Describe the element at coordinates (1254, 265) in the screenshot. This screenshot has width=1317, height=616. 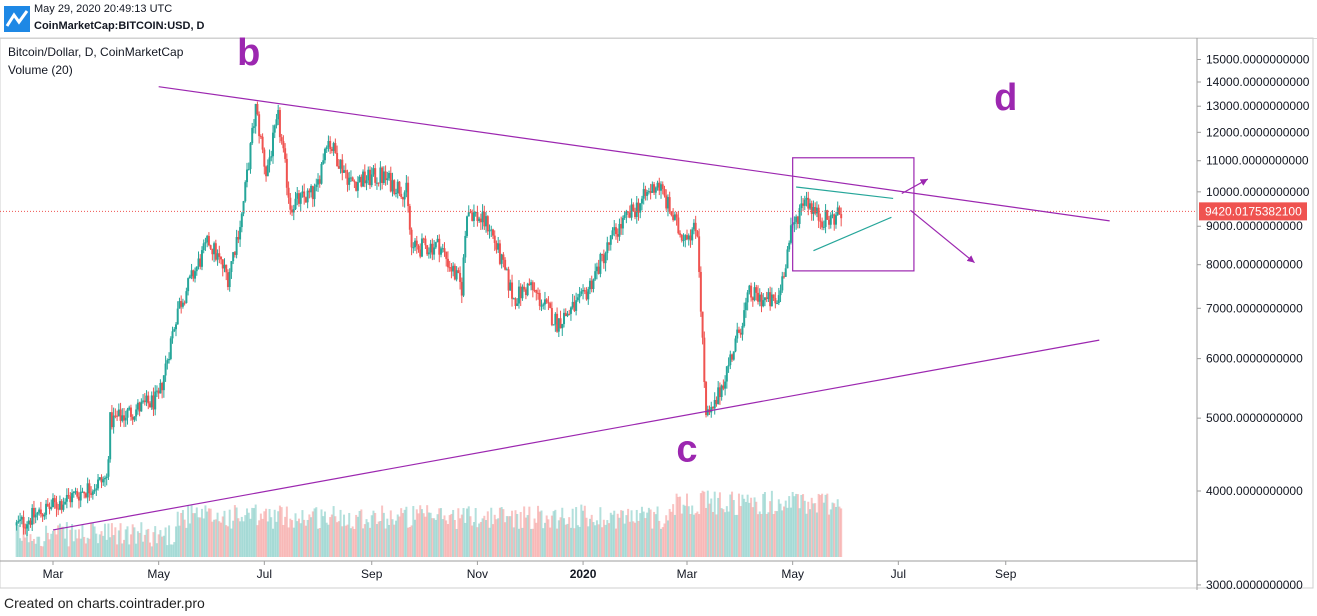
I see `y-tick-label: 8000.0000000000` at that location.